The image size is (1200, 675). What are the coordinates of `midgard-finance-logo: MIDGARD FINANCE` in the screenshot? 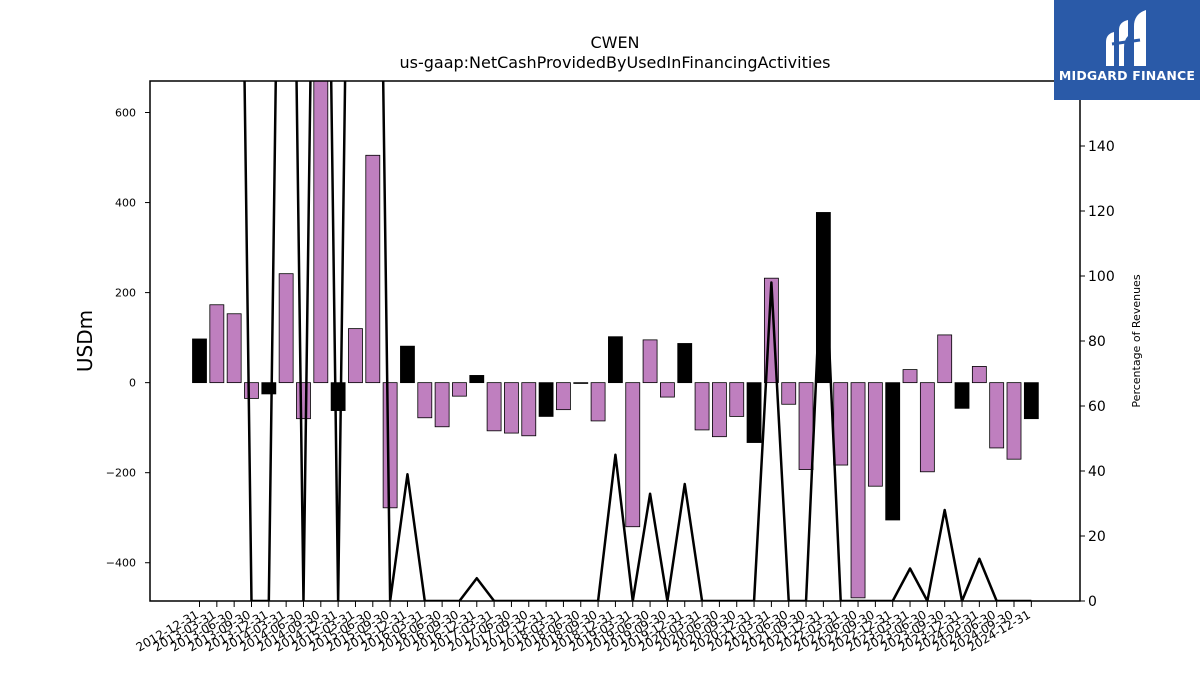 It's located at (1127, 50).